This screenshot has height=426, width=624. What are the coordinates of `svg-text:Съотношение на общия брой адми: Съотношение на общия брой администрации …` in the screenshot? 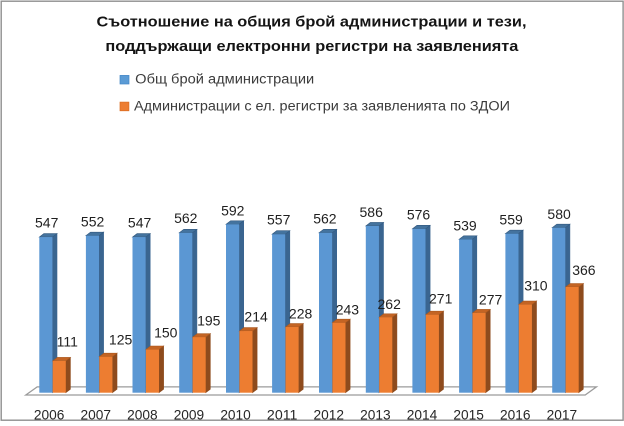 It's located at (312, 22).